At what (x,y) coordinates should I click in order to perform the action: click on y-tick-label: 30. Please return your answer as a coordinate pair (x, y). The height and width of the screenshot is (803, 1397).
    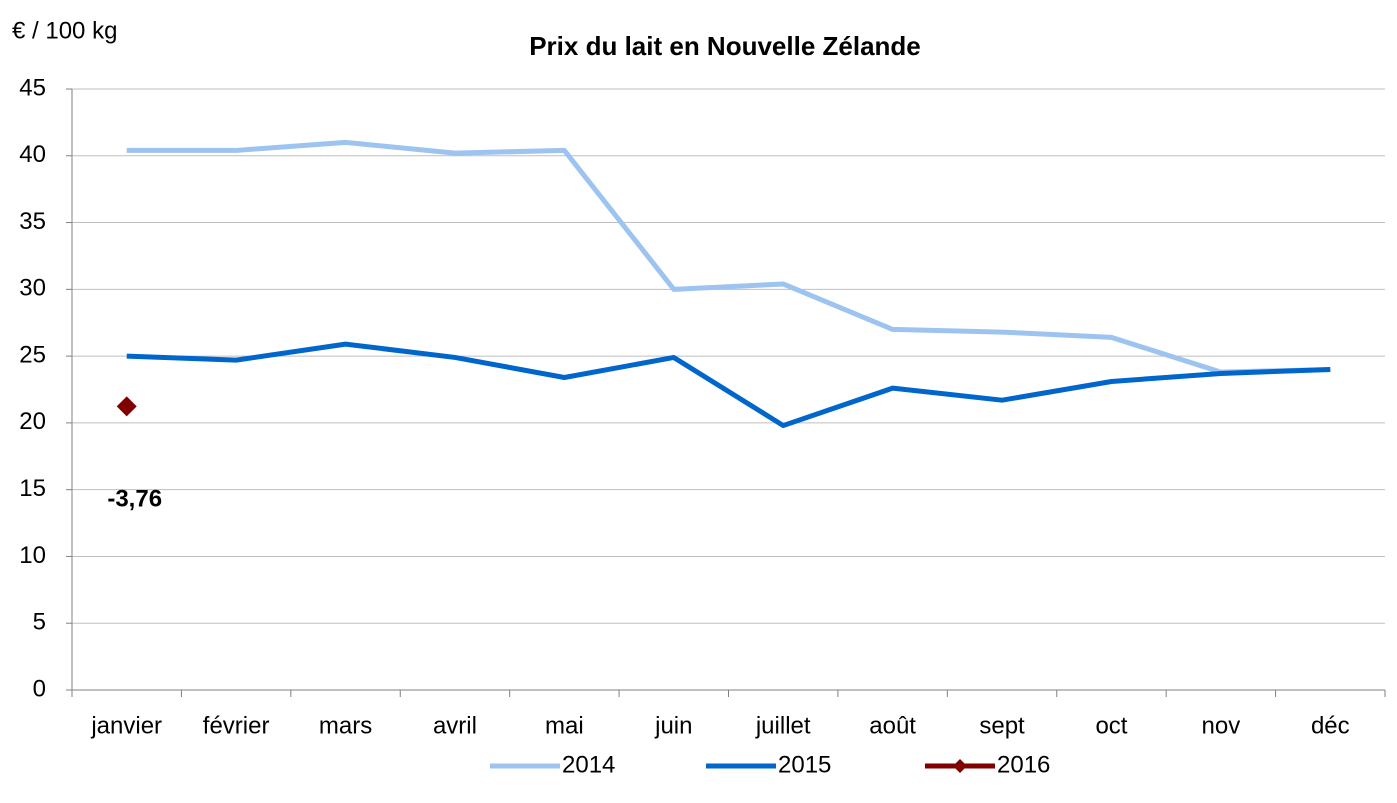
    Looking at the image, I should click on (32, 288).